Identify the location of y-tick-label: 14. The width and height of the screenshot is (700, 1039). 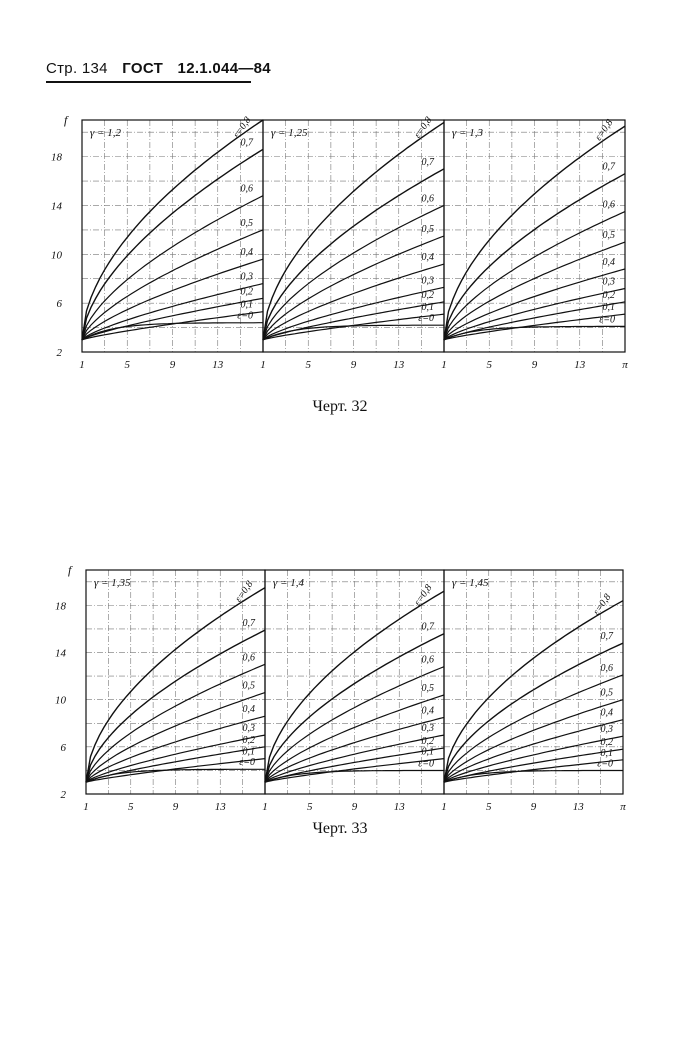
(57, 206).